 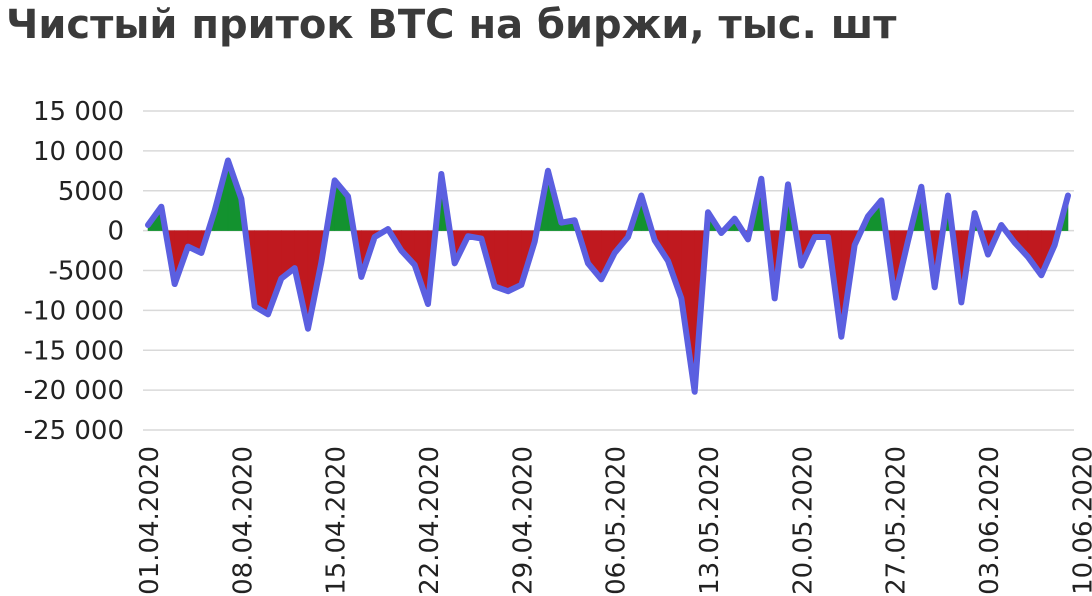 What do you see at coordinates (990, 520) in the screenshot?
I see `x-tick-label: 03.06.2020` at bounding box center [990, 520].